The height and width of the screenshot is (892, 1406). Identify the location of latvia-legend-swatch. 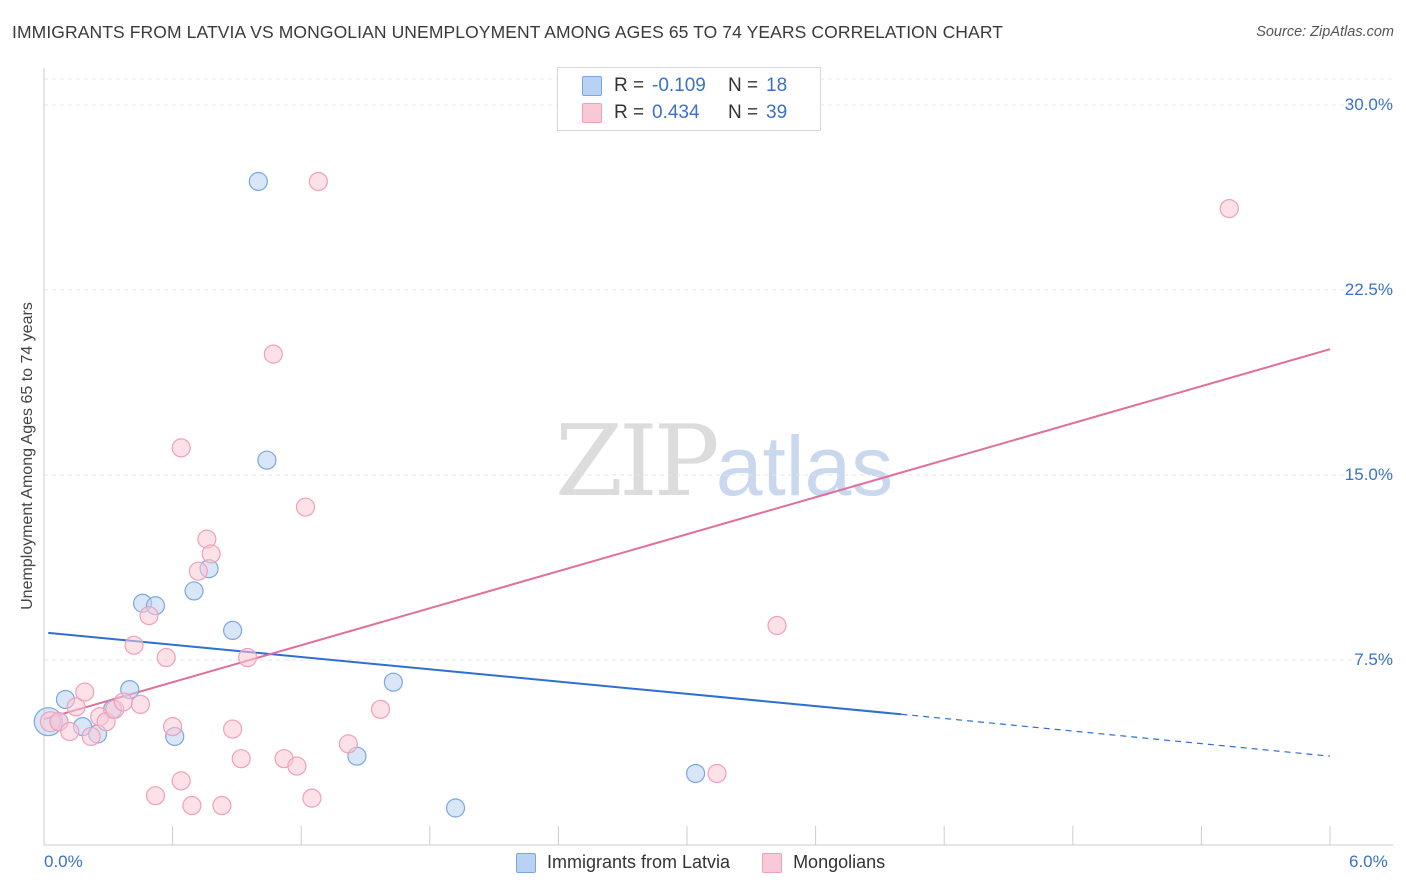
(526, 862).